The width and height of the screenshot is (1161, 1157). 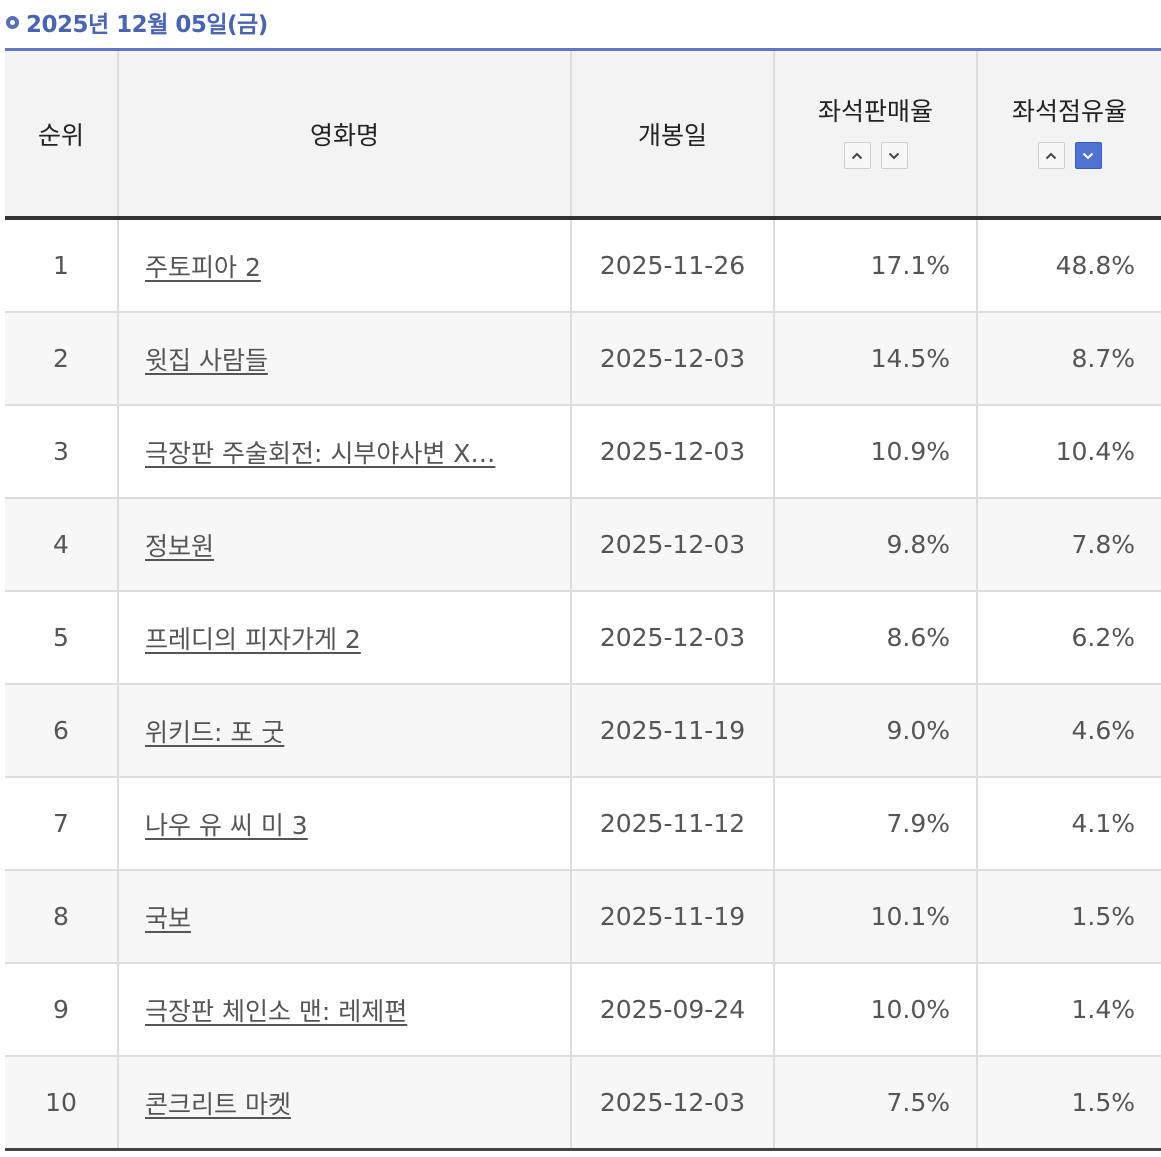 What do you see at coordinates (1068, 1009) in the screenshot?
I see `seat-share-rate-cell: 1.4%` at bounding box center [1068, 1009].